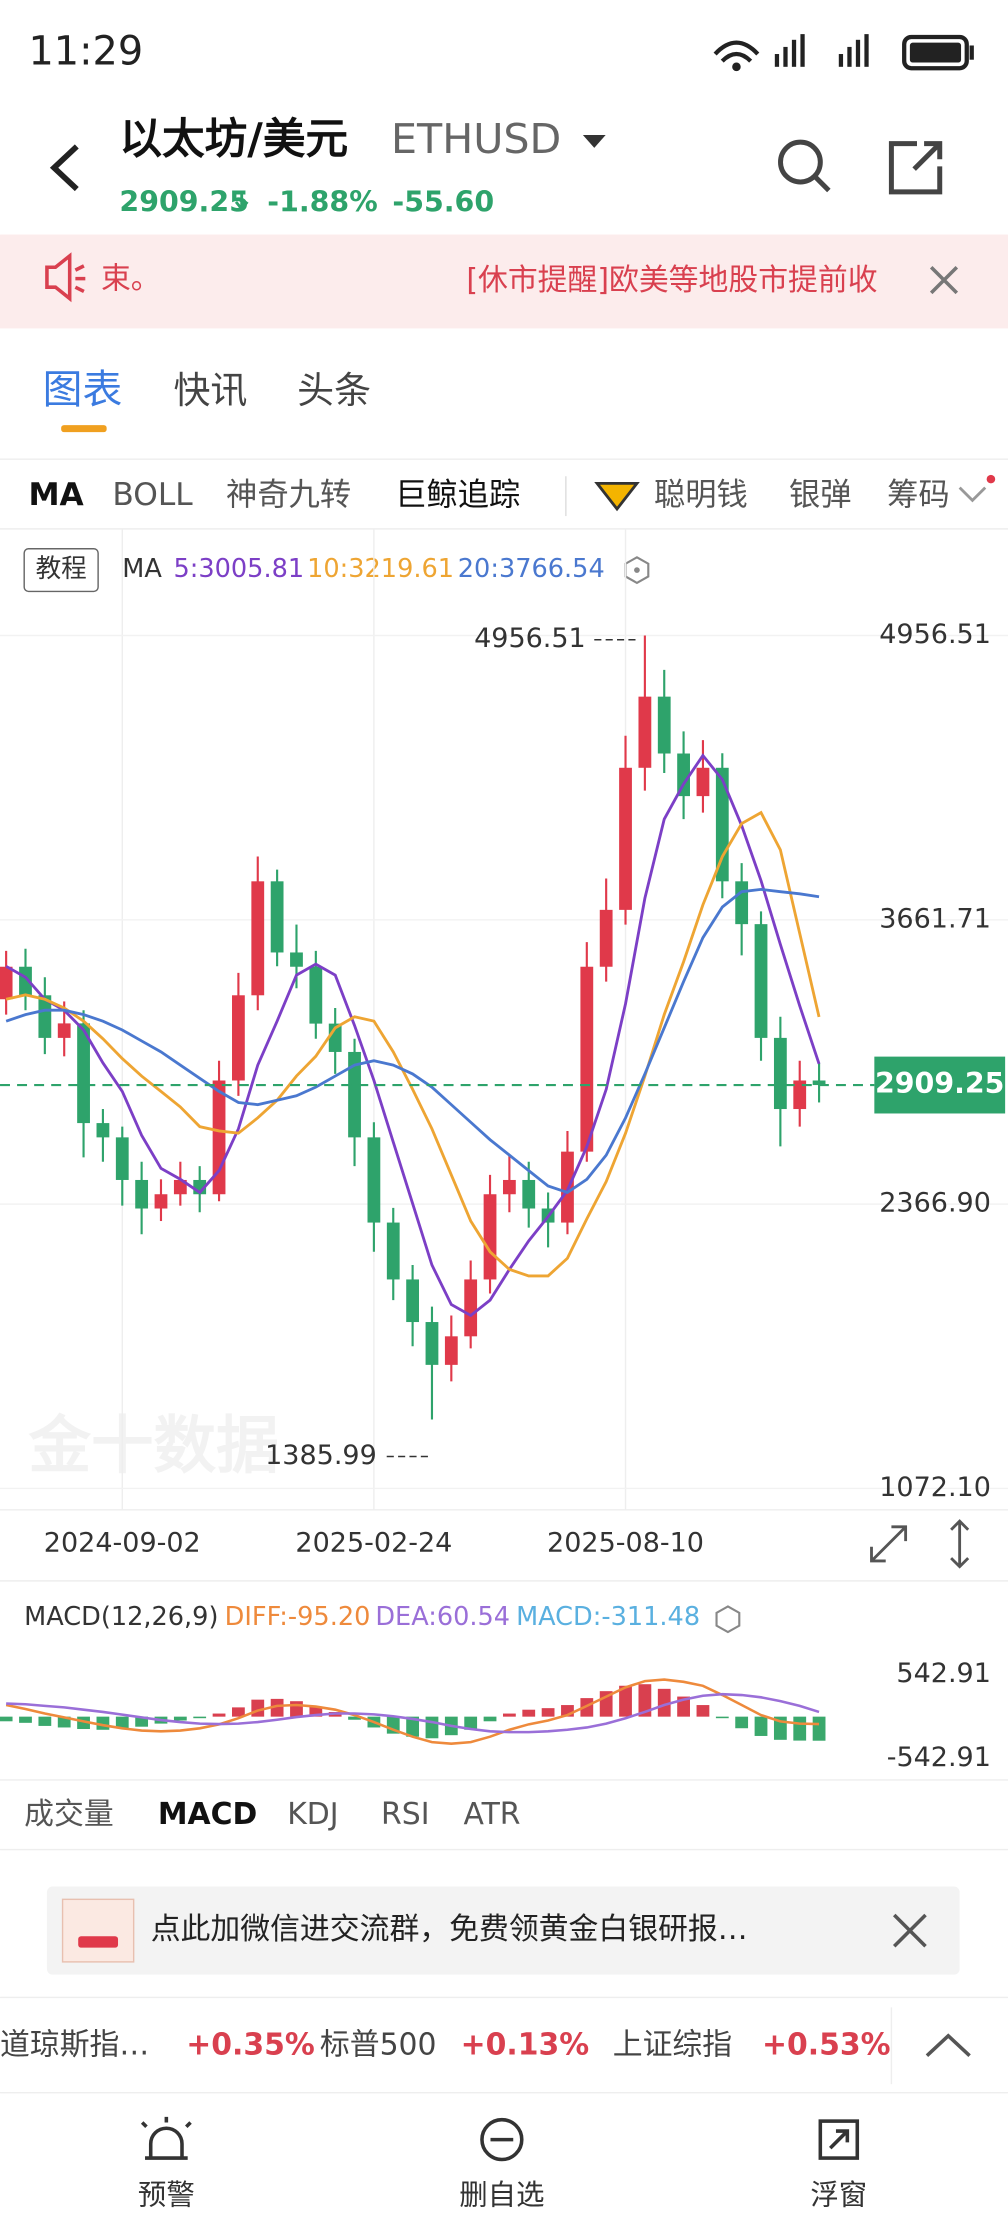 Image resolution: width=1008 pixels, height=2232 pixels. What do you see at coordinates (131, 279) in the screenshot?
I see `notice-tail: 束。` at bounding box center [131, 279].